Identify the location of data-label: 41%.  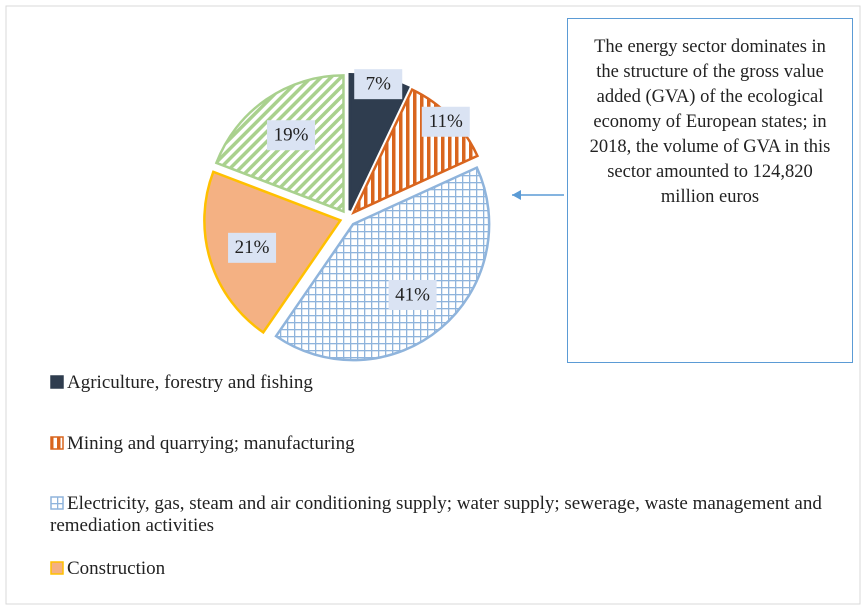
(412, 294).